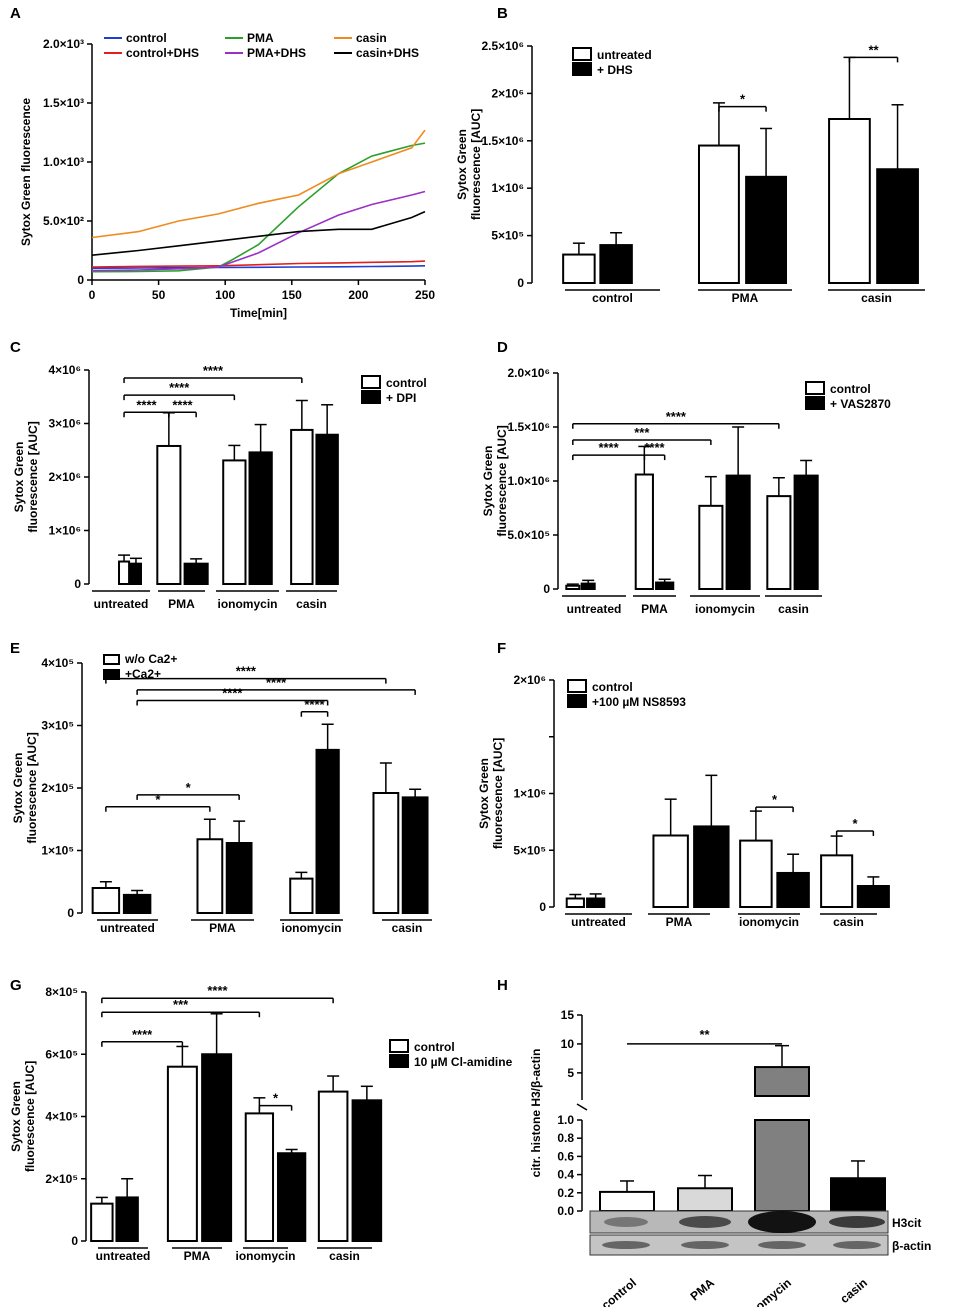 Image resolution: width=957 pixels, height=1307 pixels. I want to click on bar-casin-a, so click(333, 1166).